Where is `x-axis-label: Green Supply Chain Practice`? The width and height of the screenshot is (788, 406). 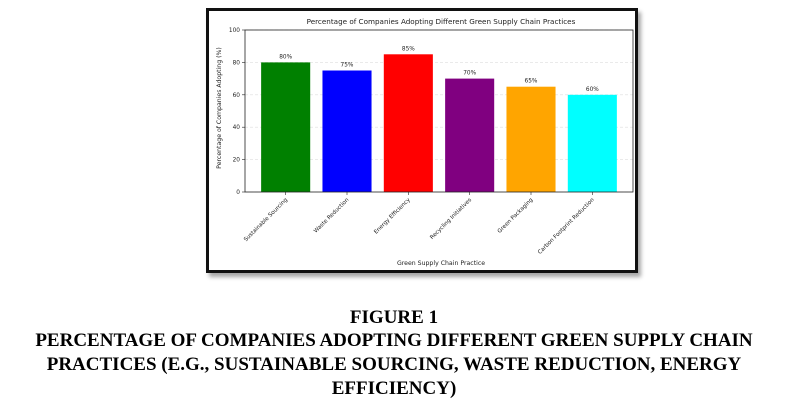
x-axis-label: Green Supply Chain Practice is located at coordinates (441, 263).